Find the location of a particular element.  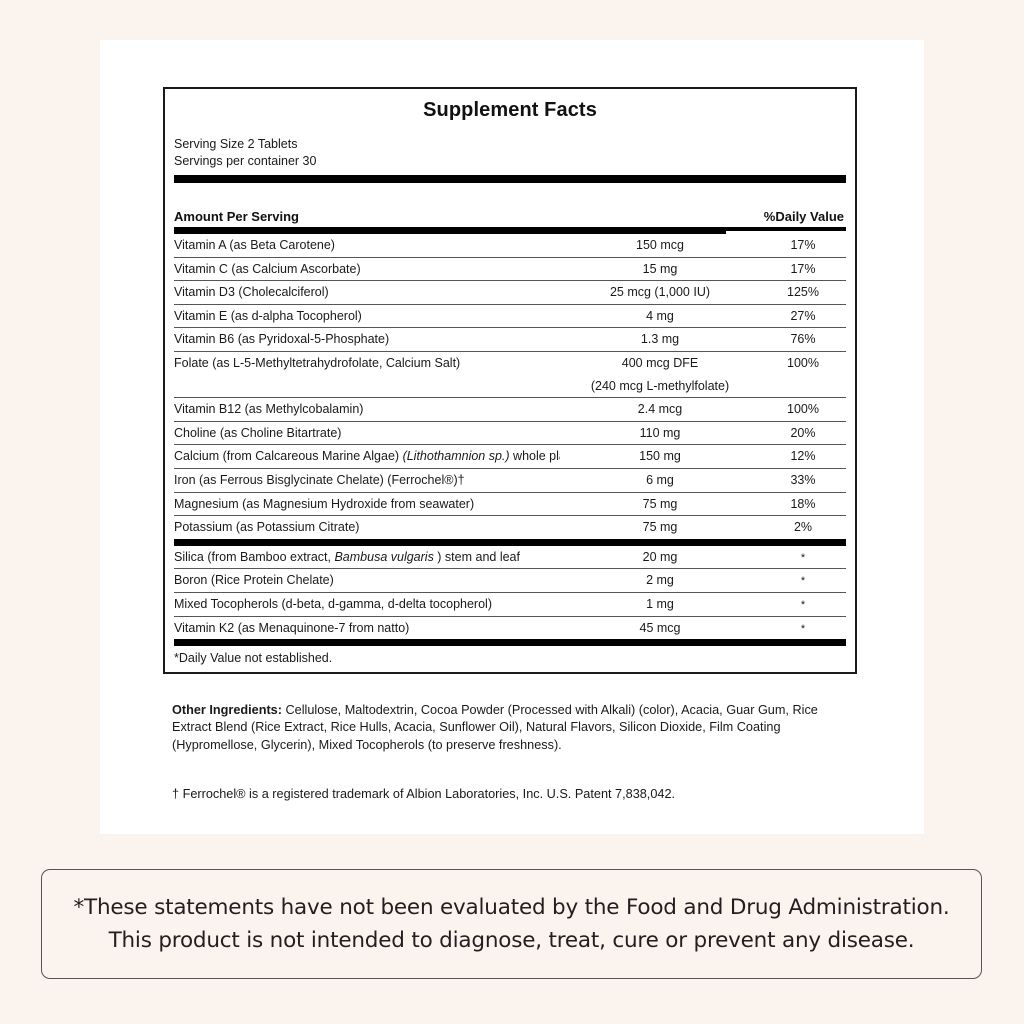

nutrient-dv: 76% is located at coordinates (803, 339).